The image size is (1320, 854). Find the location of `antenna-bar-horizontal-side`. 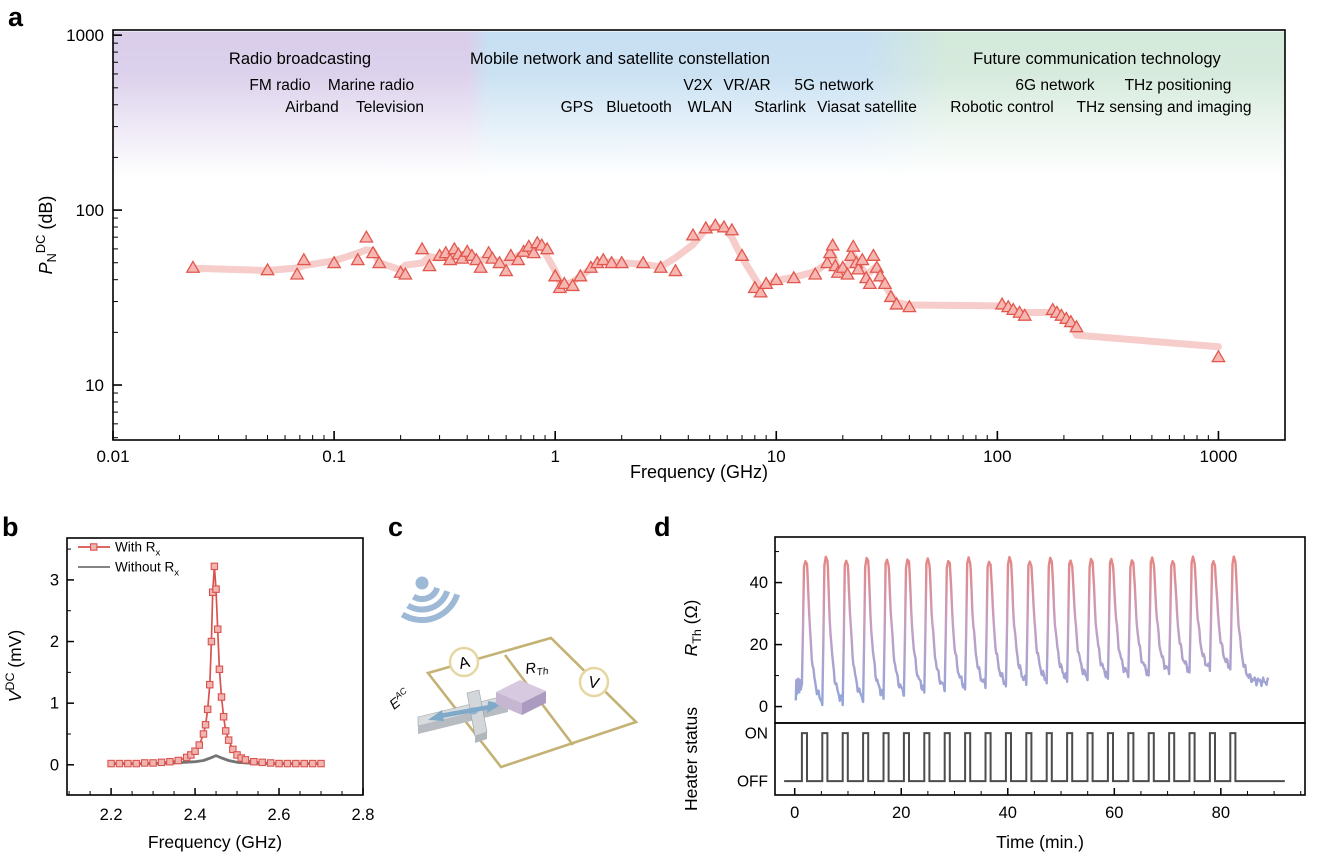

antenna-bar-horizontal-side is located at coordinates (463, 719).